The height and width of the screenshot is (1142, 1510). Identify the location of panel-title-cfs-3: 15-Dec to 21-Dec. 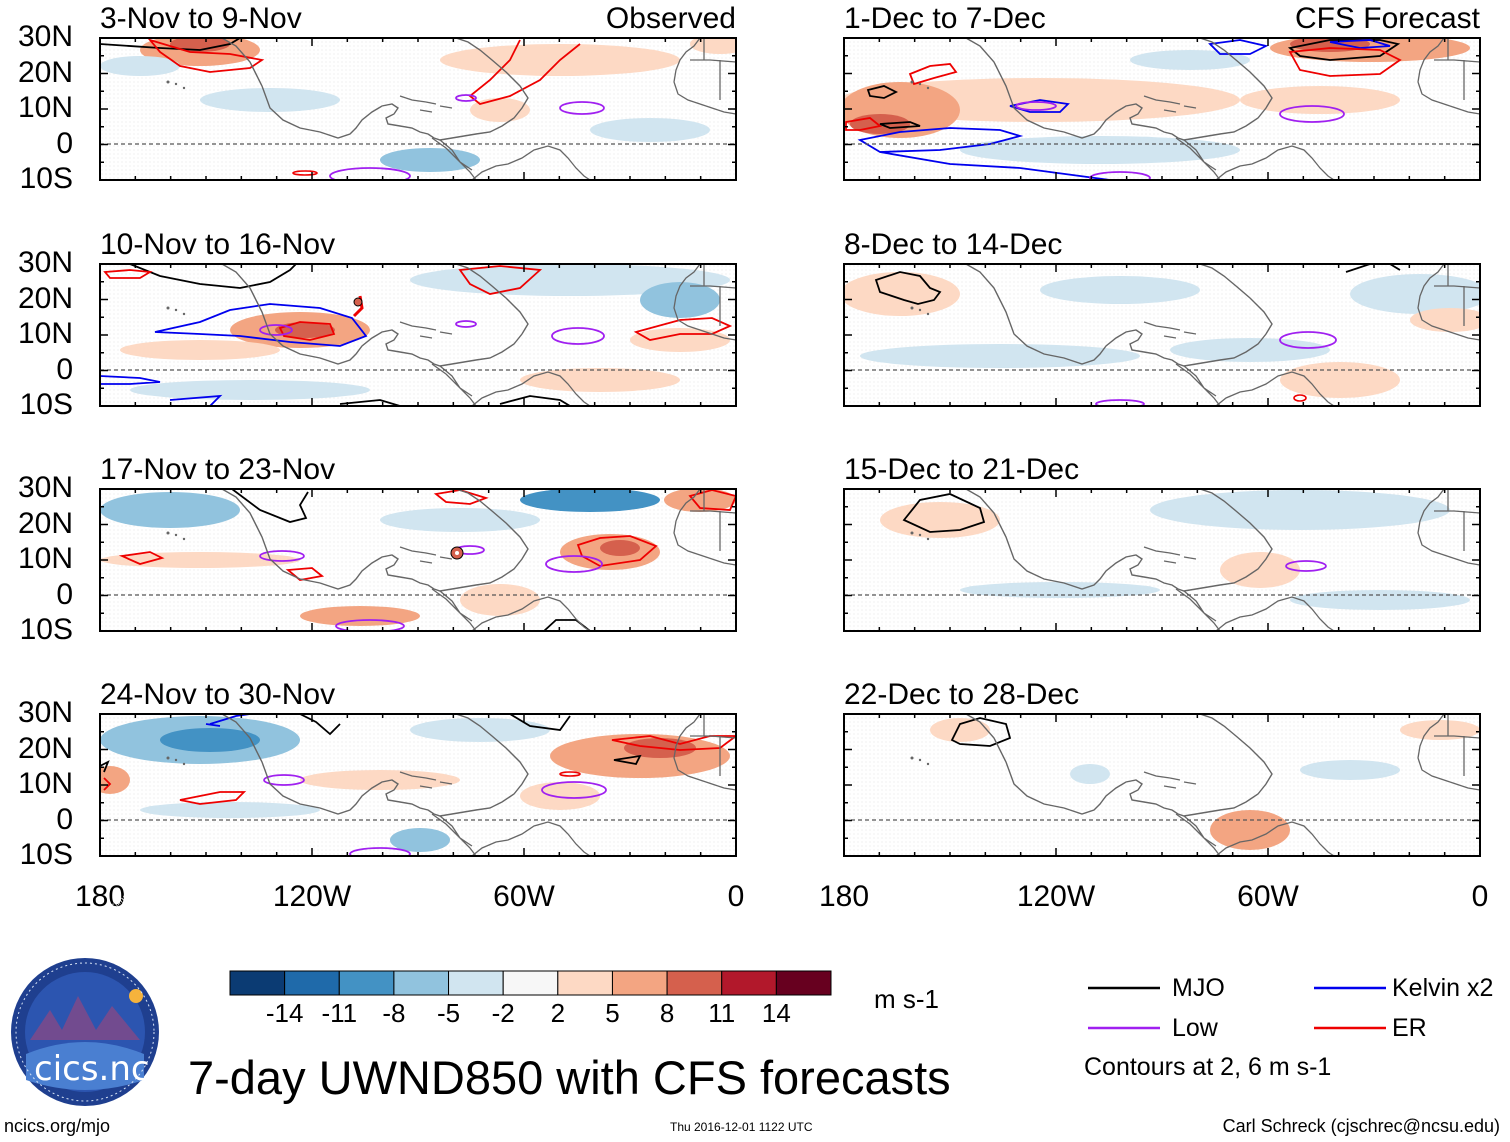
(962, 469).